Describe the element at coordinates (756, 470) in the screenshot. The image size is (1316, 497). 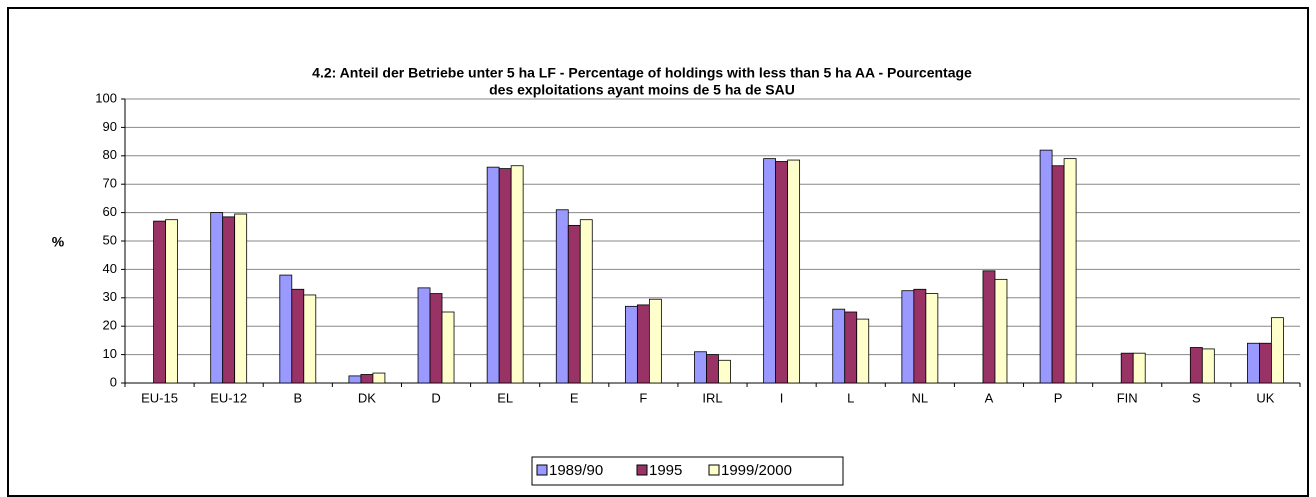
I see `legend-label: 1999/2000` at that location.